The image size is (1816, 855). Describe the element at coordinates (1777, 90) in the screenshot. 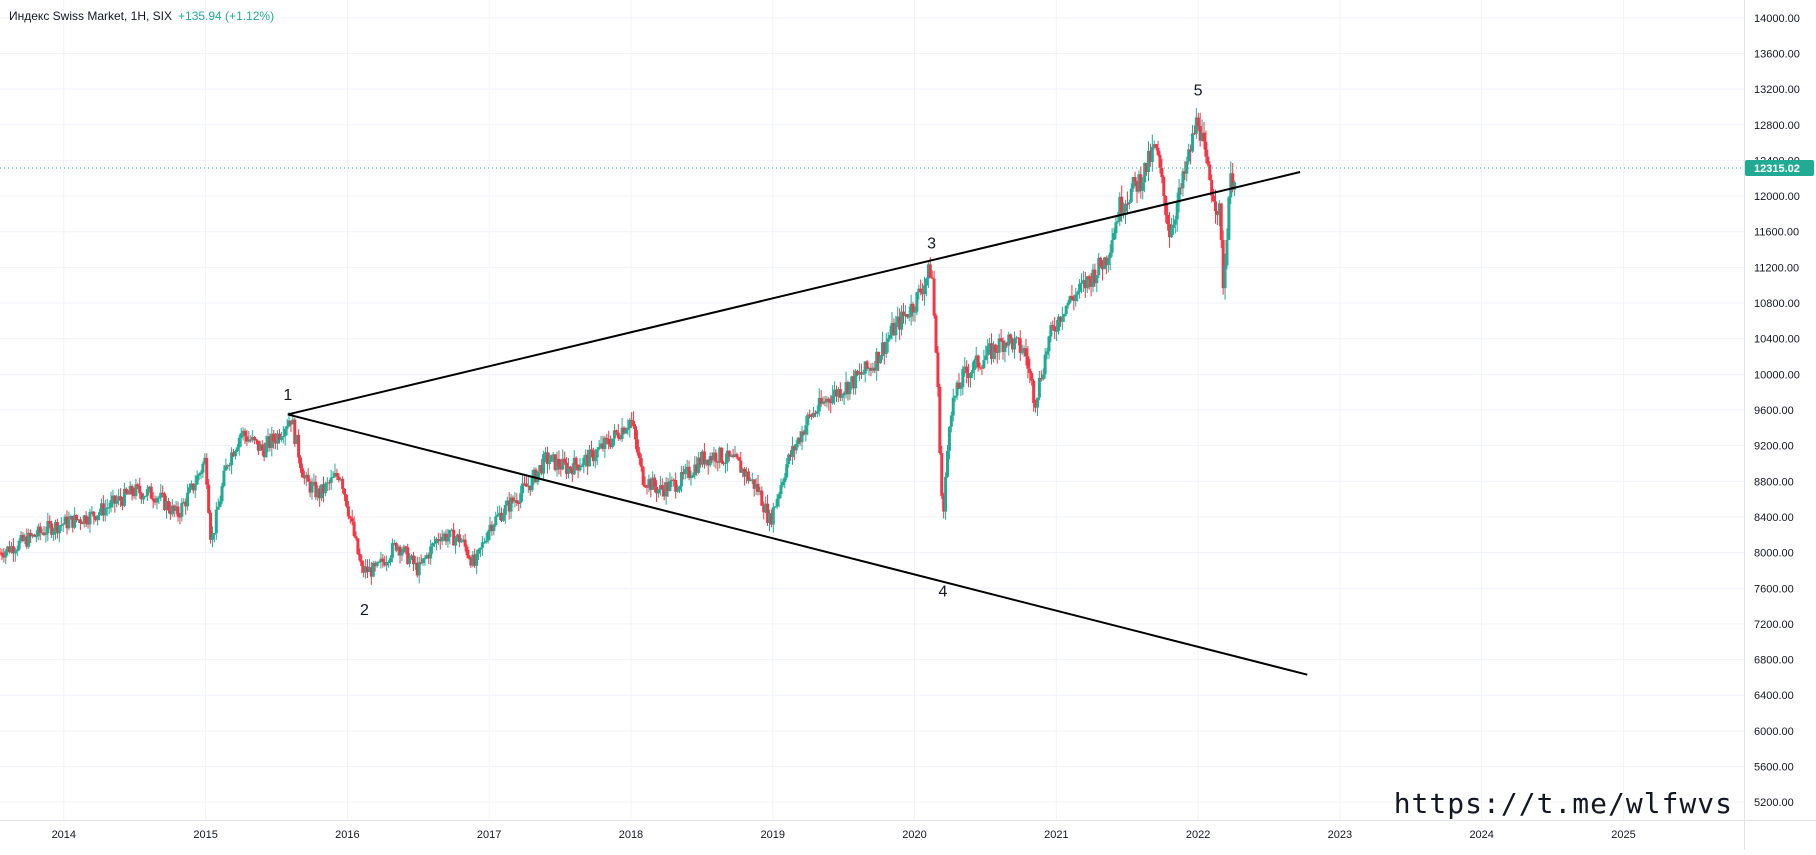

I see `y-tick-label: 13200.00` at that location.